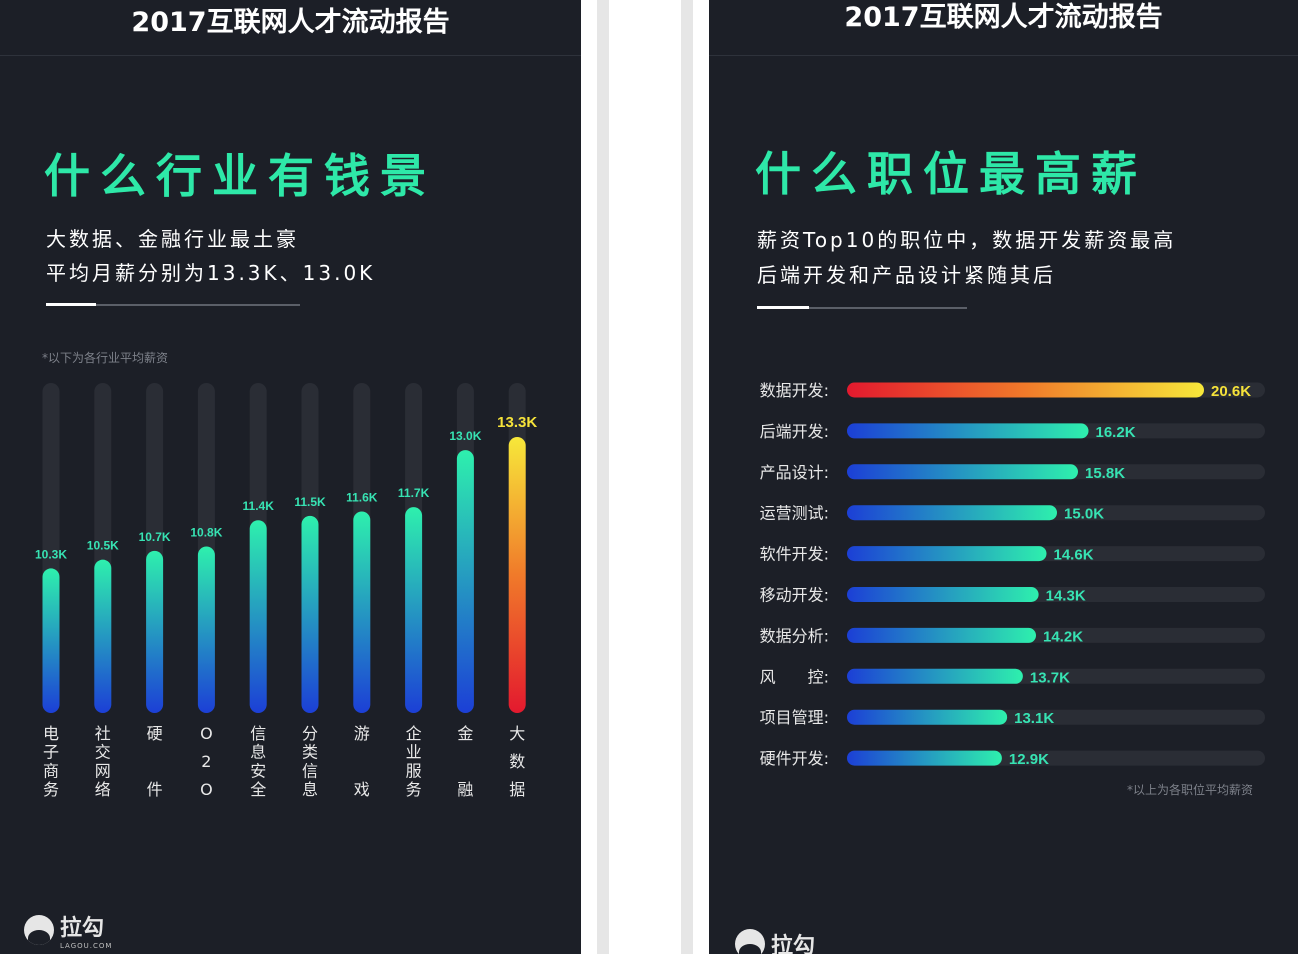 This screenshot has height=954, width=1298. What do you see at coordinates (465, 761) in the screenshot?
I see `category-label: 金融` at bounding box center [465, 761].